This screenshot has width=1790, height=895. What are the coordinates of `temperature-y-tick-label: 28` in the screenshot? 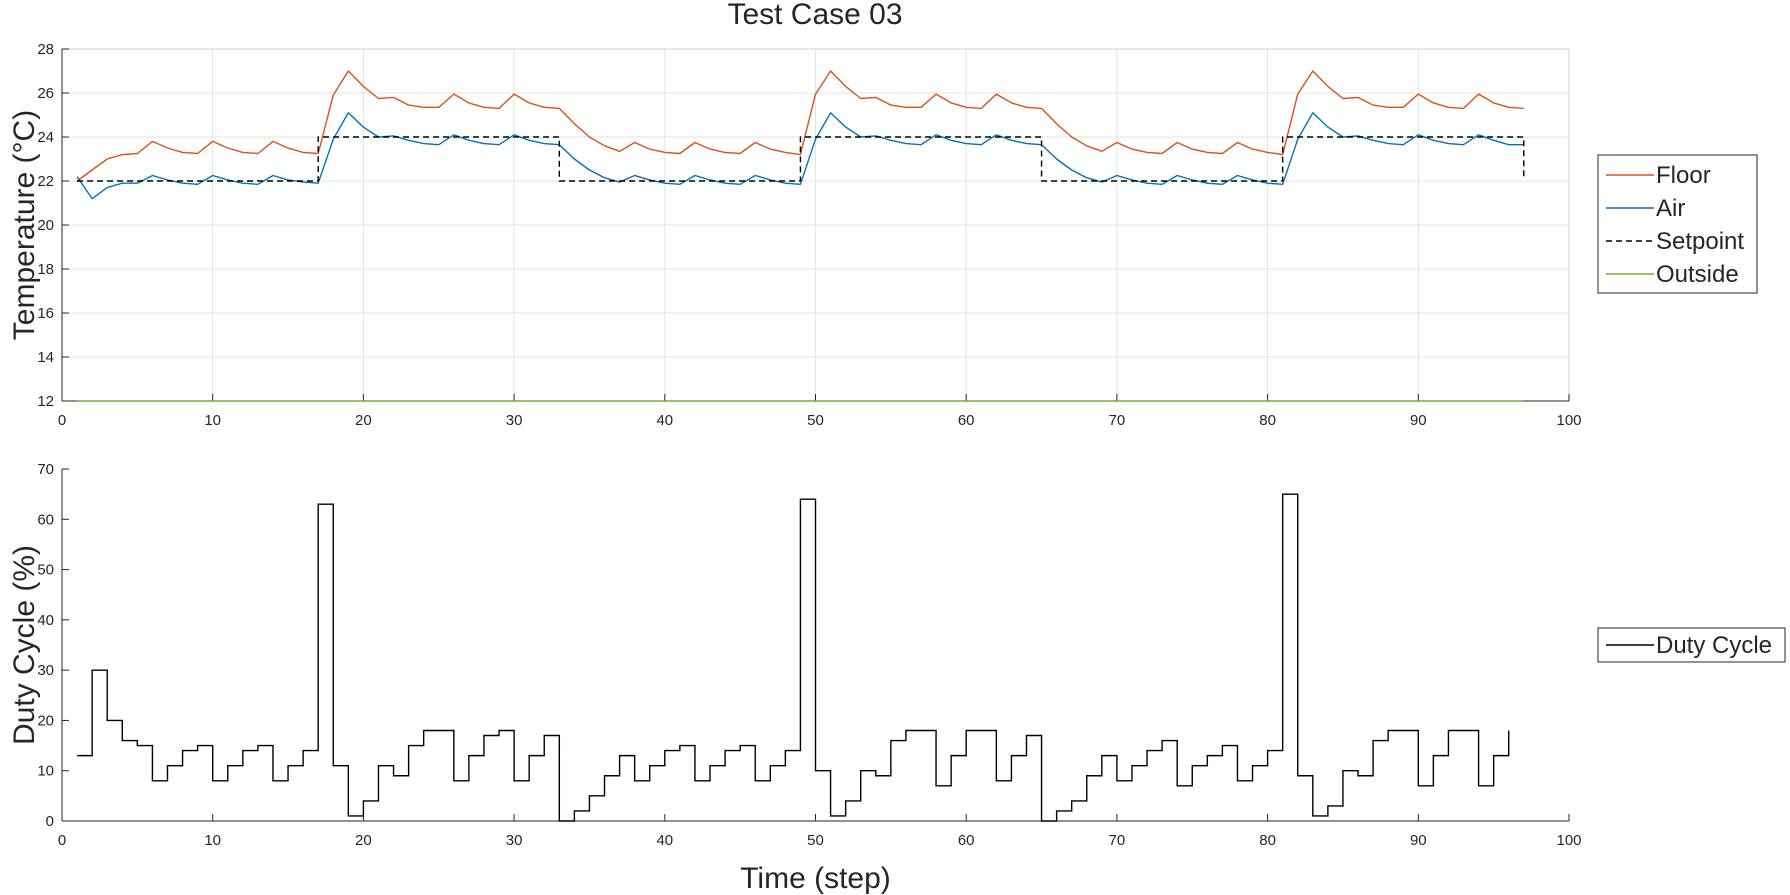 It's located at (45, 49).